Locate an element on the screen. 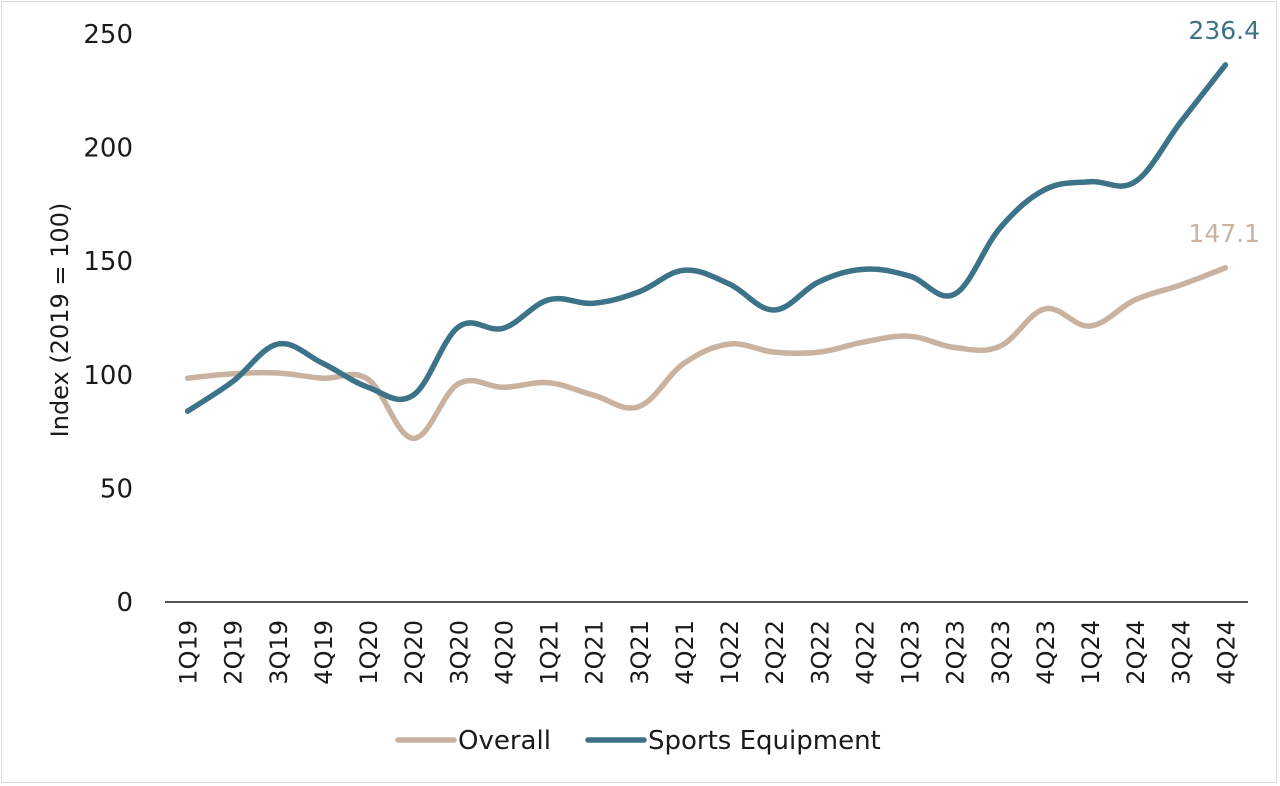 Image resolution: width=1280 pixels, height=786 pixels. y-tick-label: 50 is located at coordinates (116, 489).